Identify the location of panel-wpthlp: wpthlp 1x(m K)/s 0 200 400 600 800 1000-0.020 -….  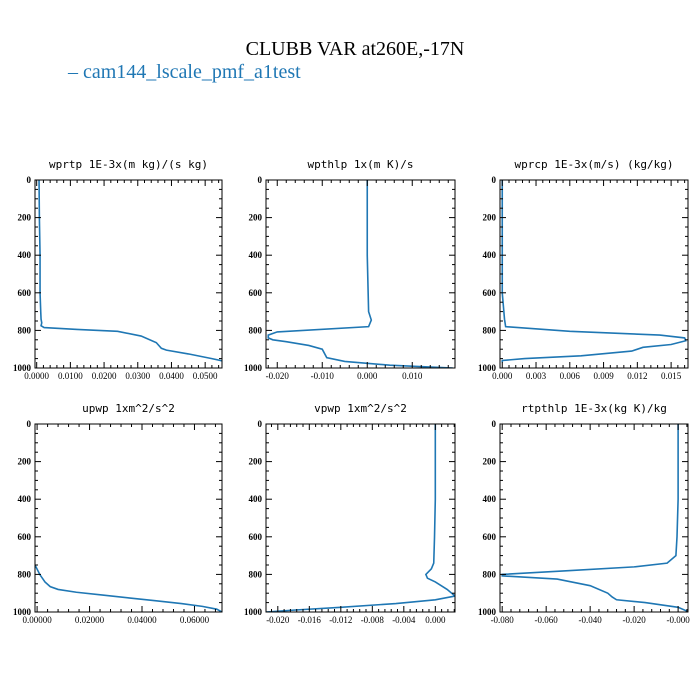
(350, 269).